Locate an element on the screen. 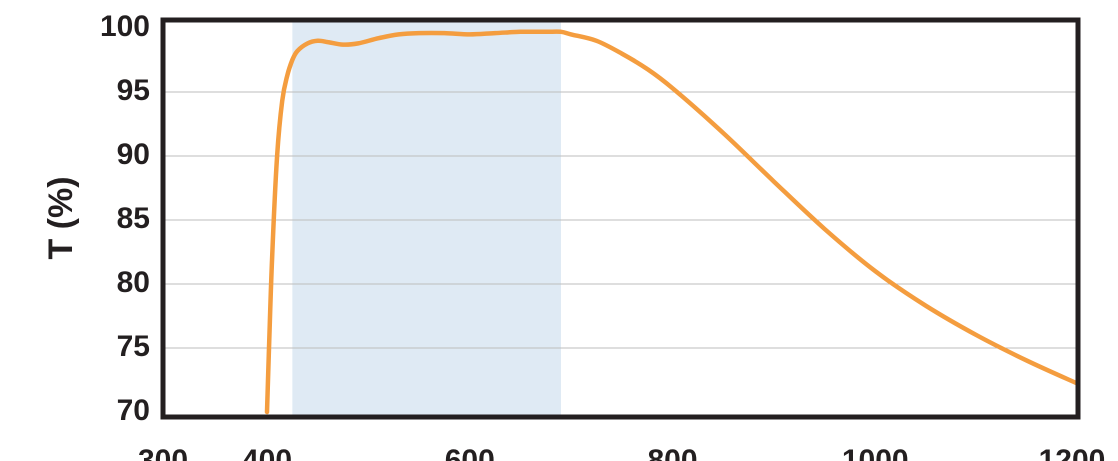 The image size is (1118, 461). y-tick-label: 75 is located at coordinates (133, 346).